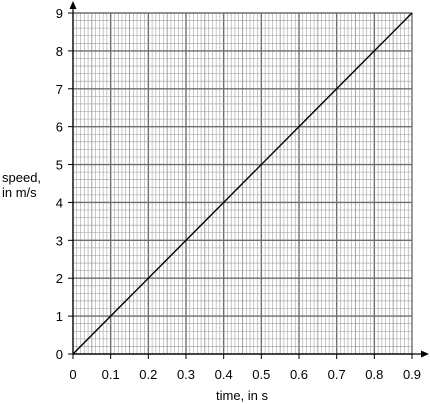 The height and width of the screenshot is (404, 430). Describe the element at coordinates (186, 374) in the screenshot. I see `x-tick-label: 0.3` at that location.